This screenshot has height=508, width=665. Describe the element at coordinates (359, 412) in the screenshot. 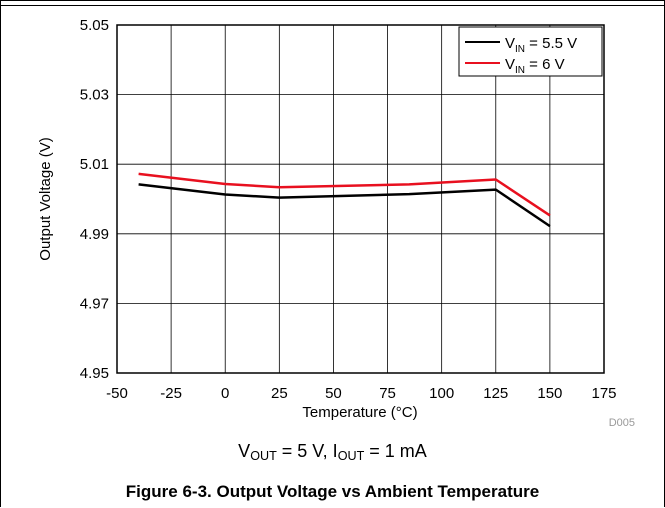

I see `x-axis-label: Temperature (°C)` at that location.